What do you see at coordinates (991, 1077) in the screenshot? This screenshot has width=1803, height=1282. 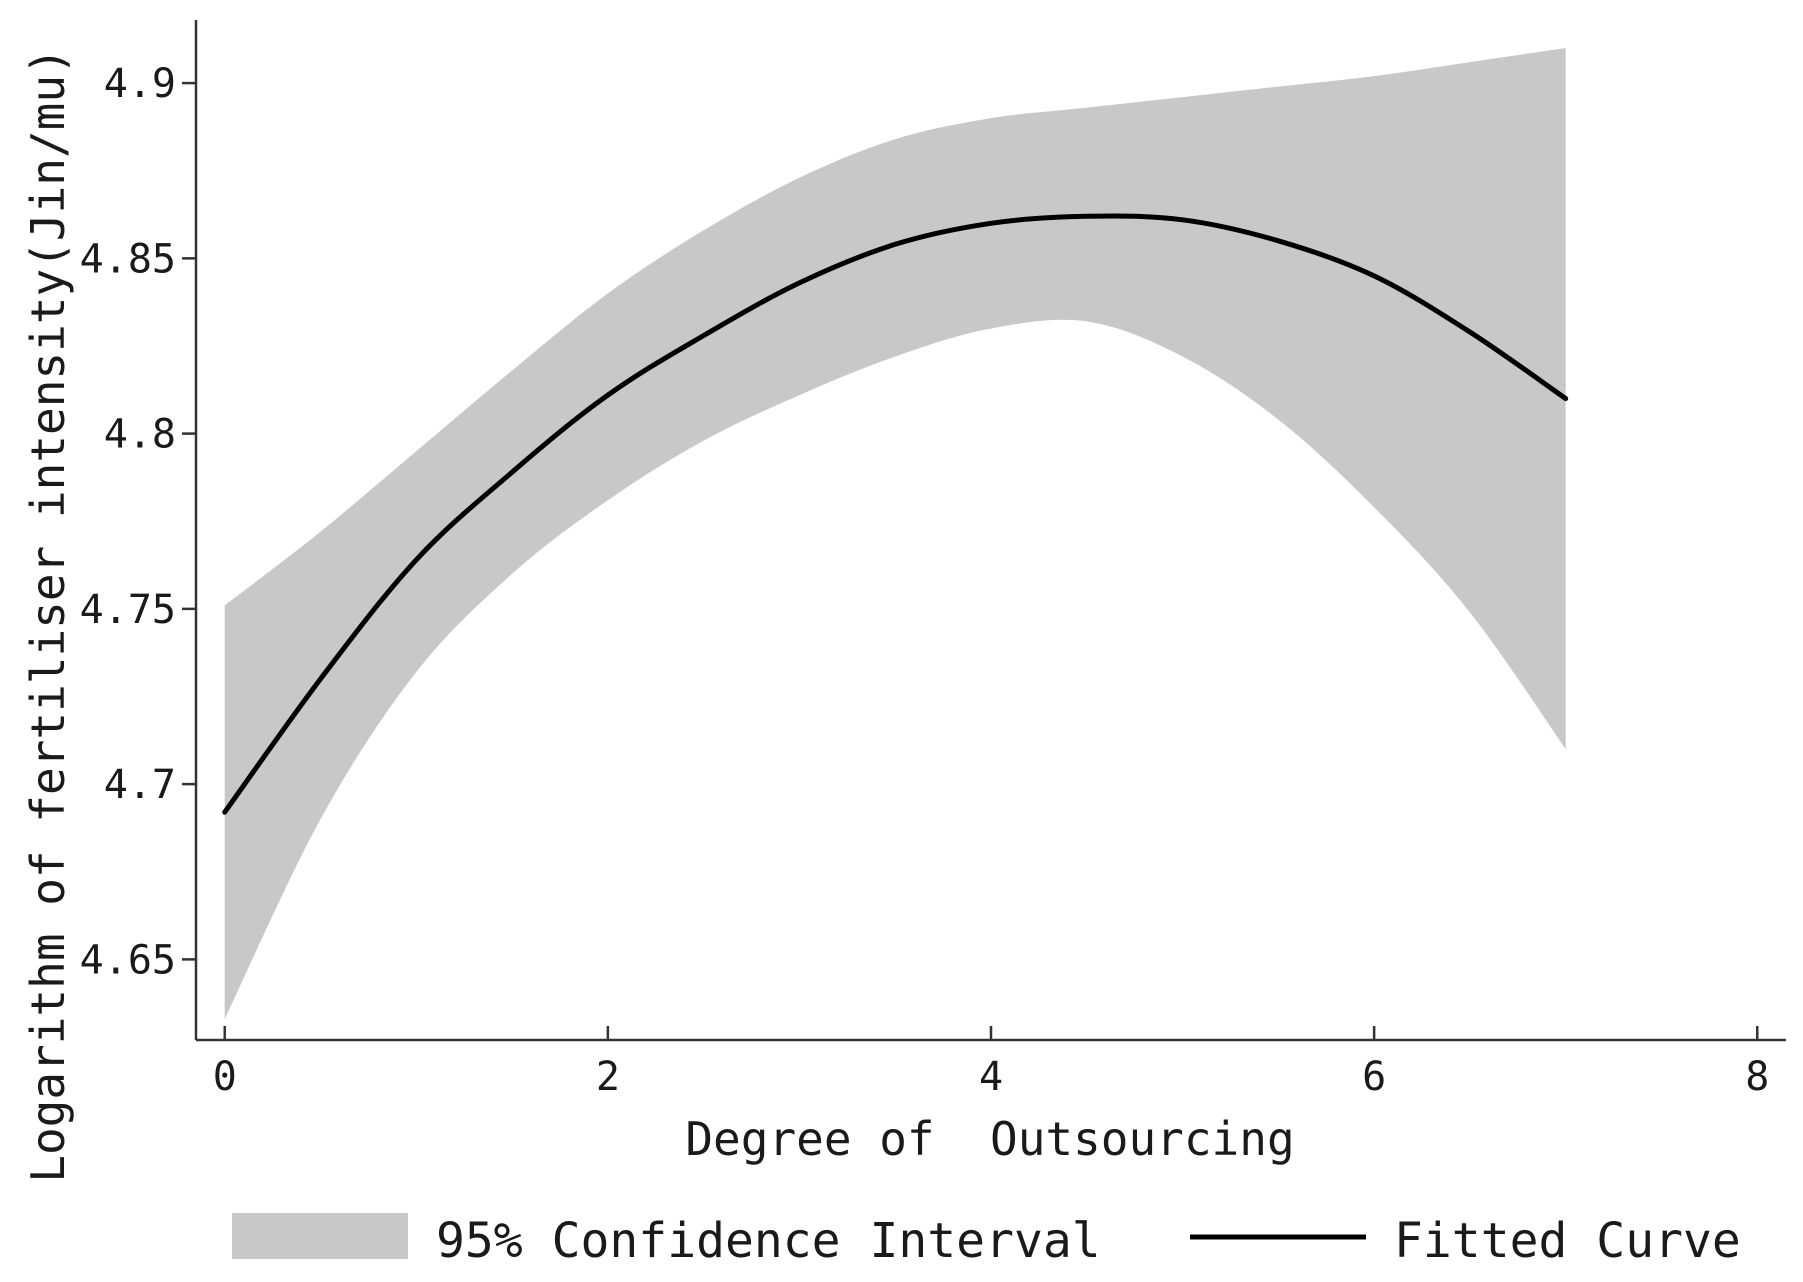 I see `x-tick-label: 4` at bounding box center [991, 1077].